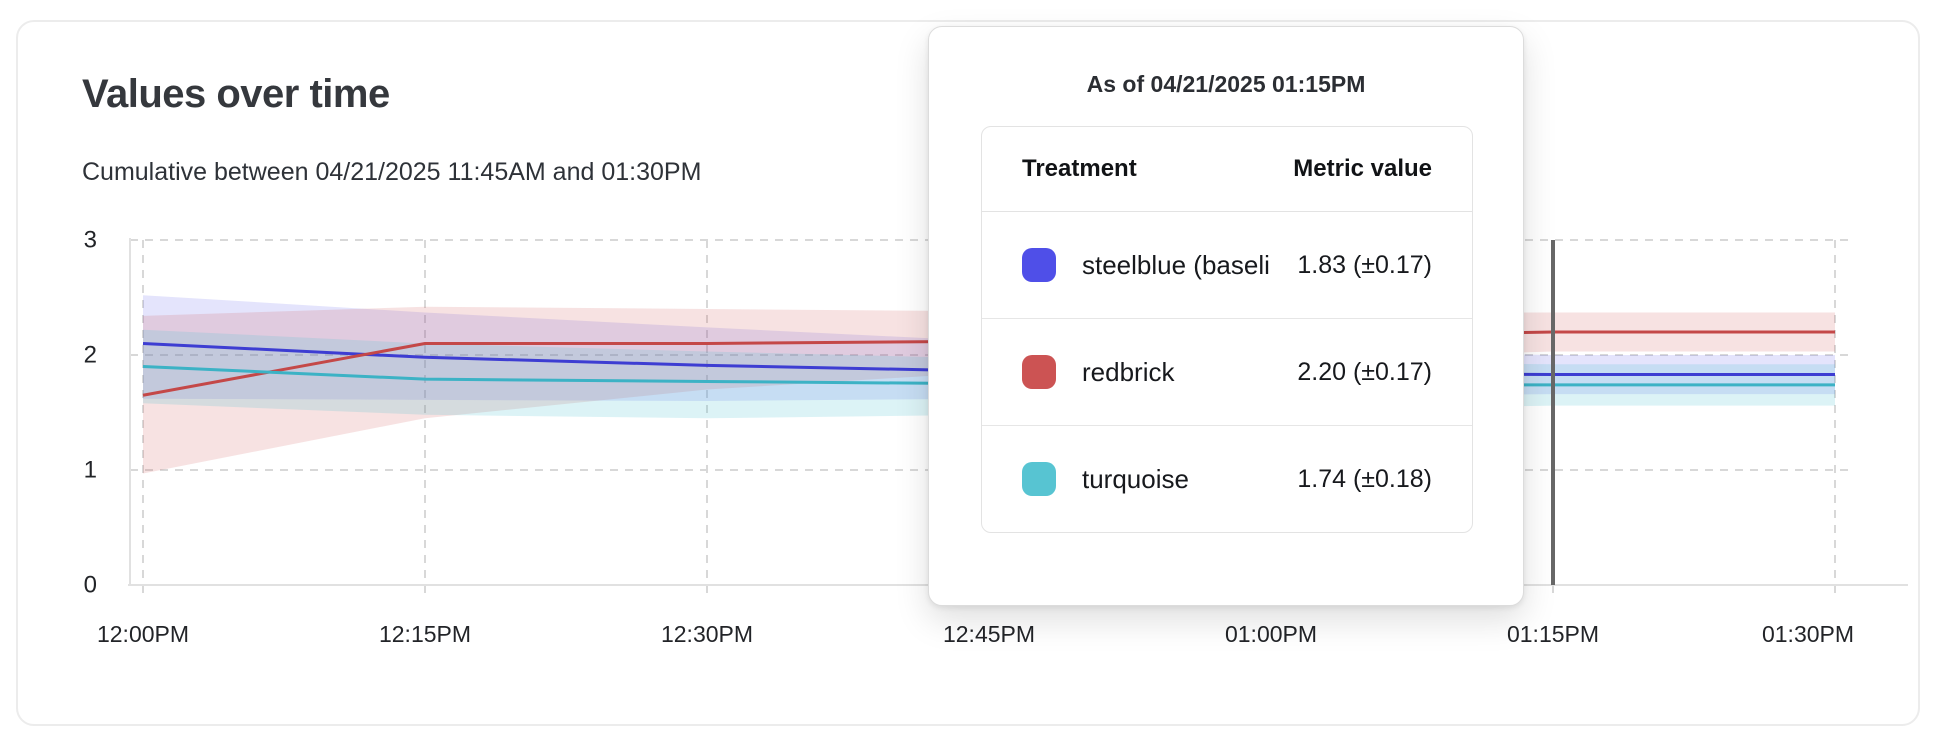 This screenshot has height=750, width=1944. What do you see at coordinates (143, 634) in the screenshot?
I see `x-tick-label: 12:00PM` at bounding box center [143, 634].